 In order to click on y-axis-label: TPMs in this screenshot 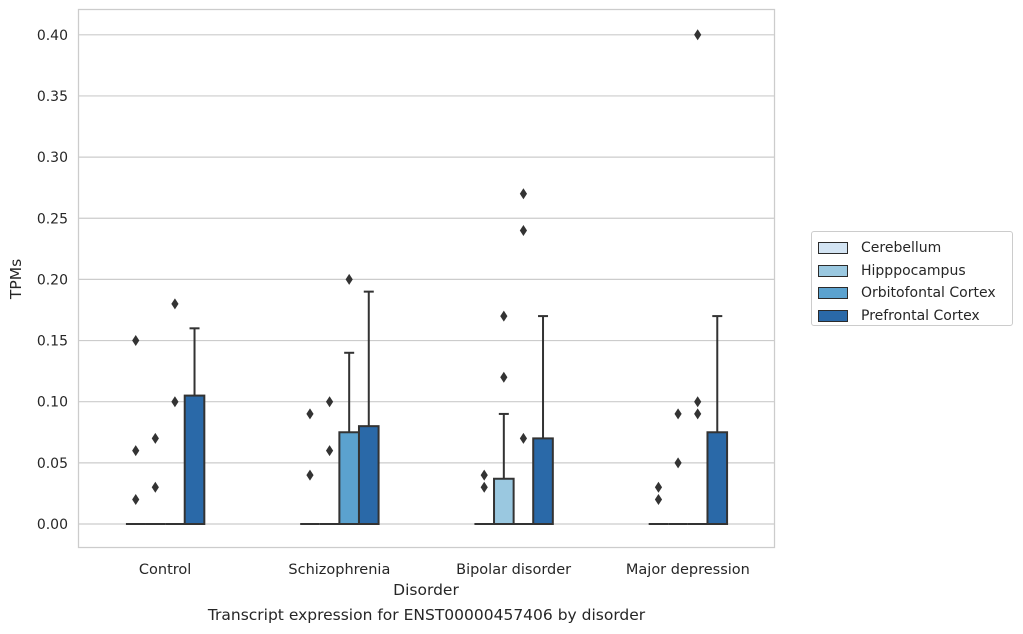, I will do `click(16, 279)`.